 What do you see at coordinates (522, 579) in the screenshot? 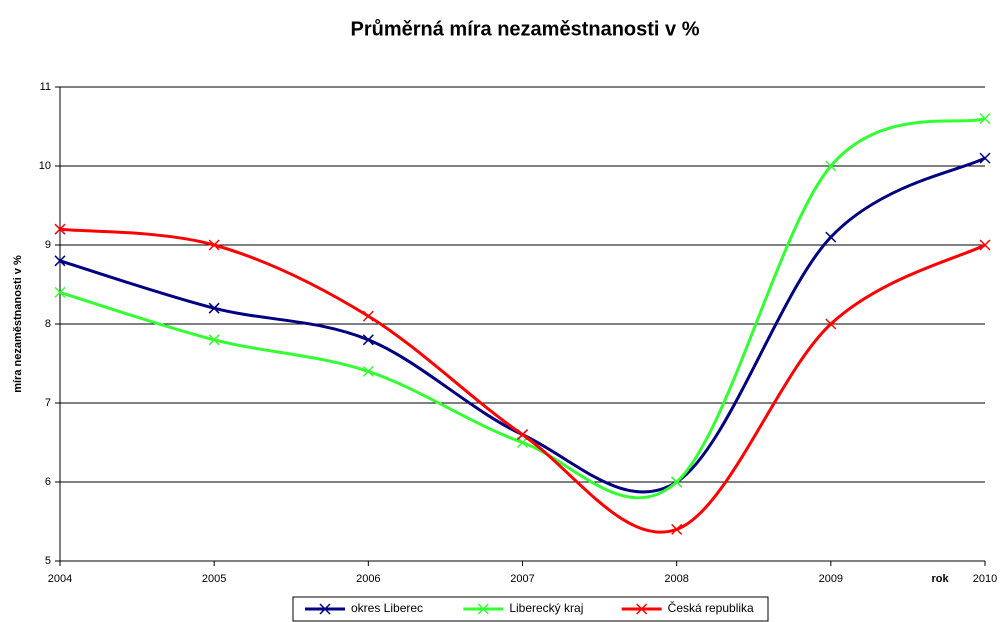
I see `x-tick-label: 2007` at bounding box center [522, 579].